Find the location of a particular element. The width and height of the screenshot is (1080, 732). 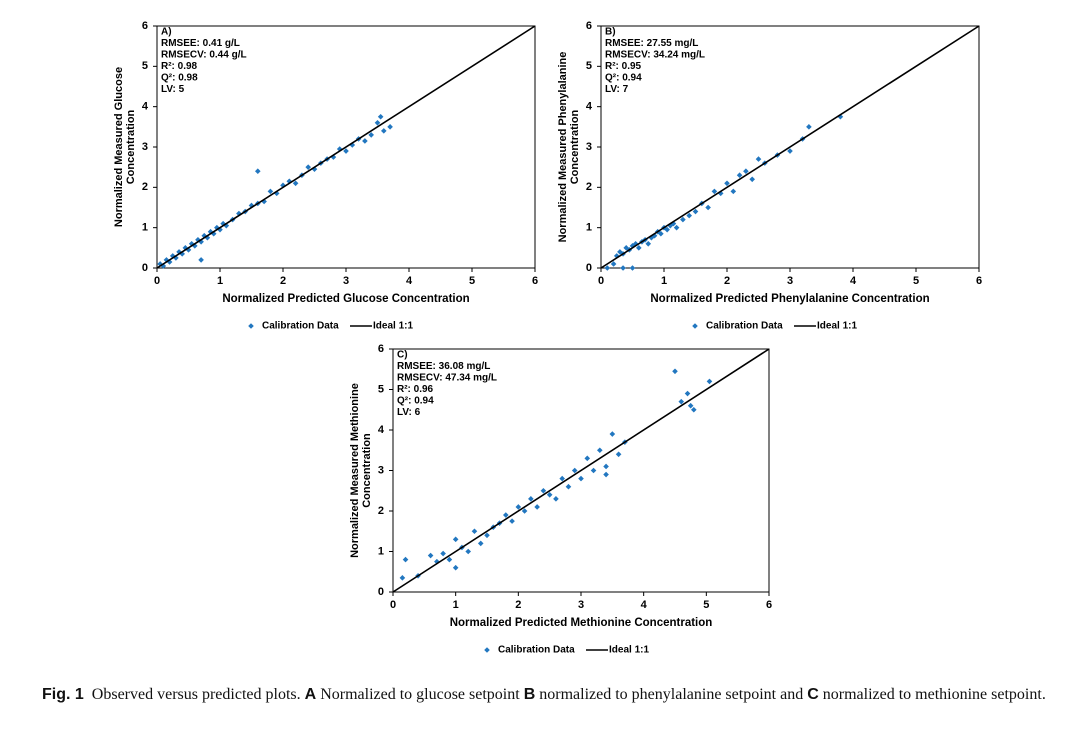

annotation: LV: 5 is located at coordinates (173, 89).